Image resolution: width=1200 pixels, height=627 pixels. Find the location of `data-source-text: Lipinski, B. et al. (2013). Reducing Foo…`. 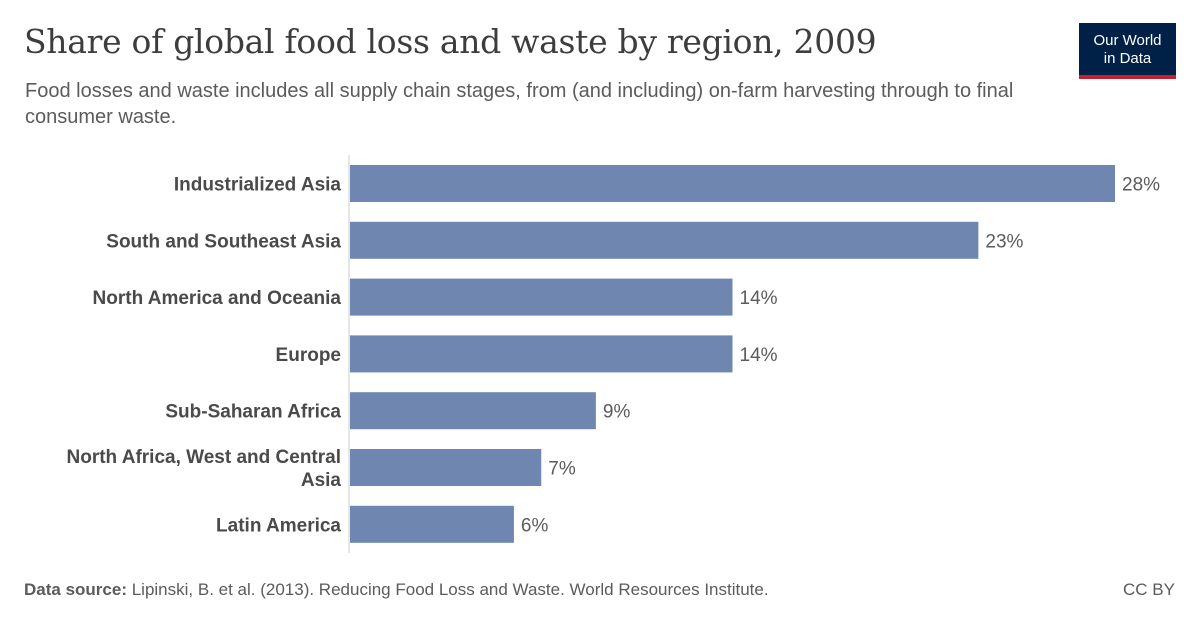

data-source-text: Lipinski, B. et al. (2013). Reducing Foo… is located at coordinates (450, 589).